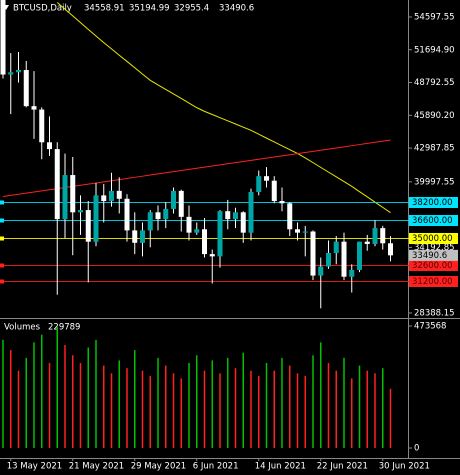 Image resolution: width=460 pixels, height=475 pixels. I want to click on current-price-box, so click(433, 255).